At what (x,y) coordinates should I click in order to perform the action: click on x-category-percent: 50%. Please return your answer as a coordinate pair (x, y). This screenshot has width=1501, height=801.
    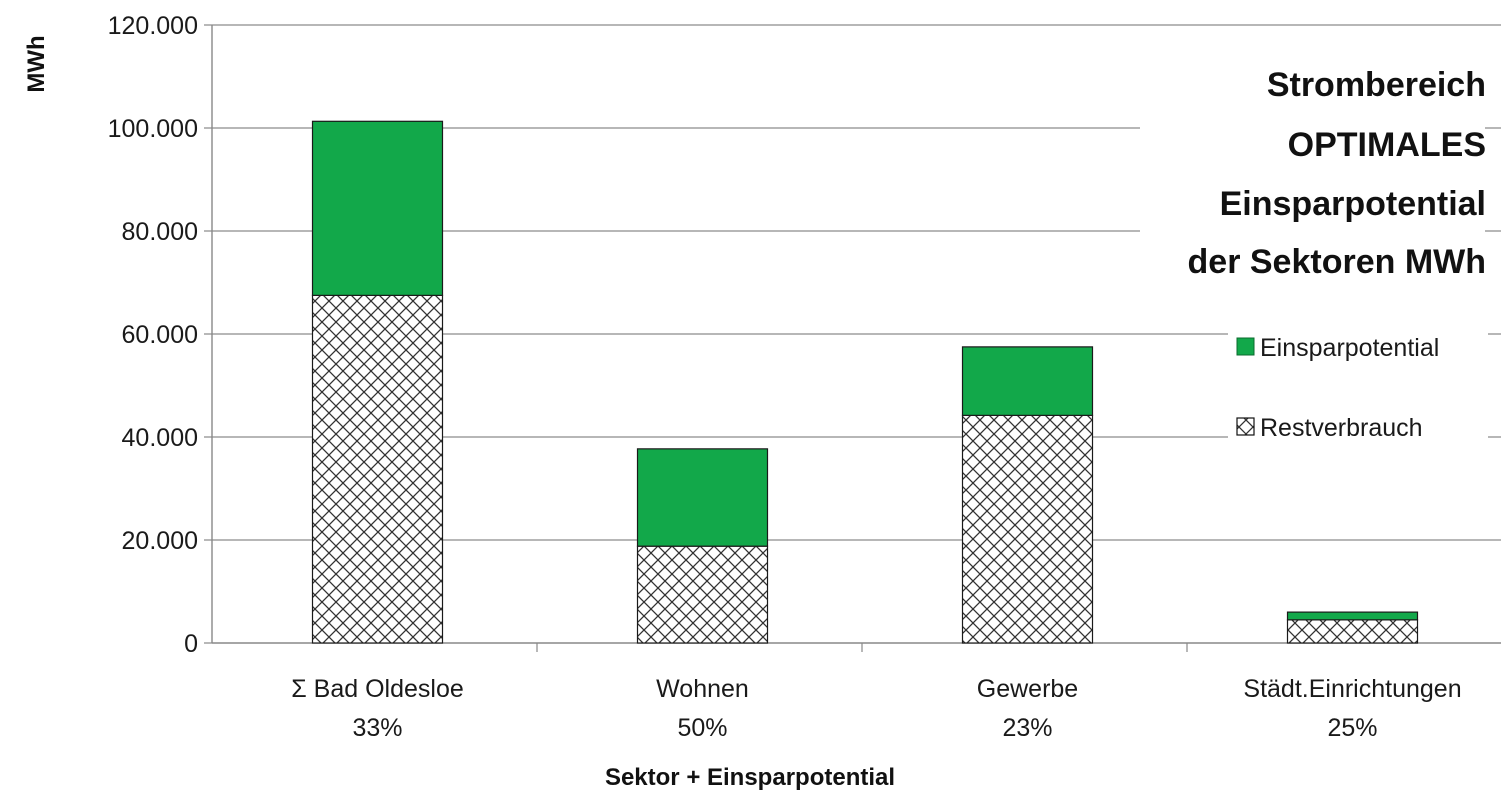
    Looking at the image, I should click on (702, 728).